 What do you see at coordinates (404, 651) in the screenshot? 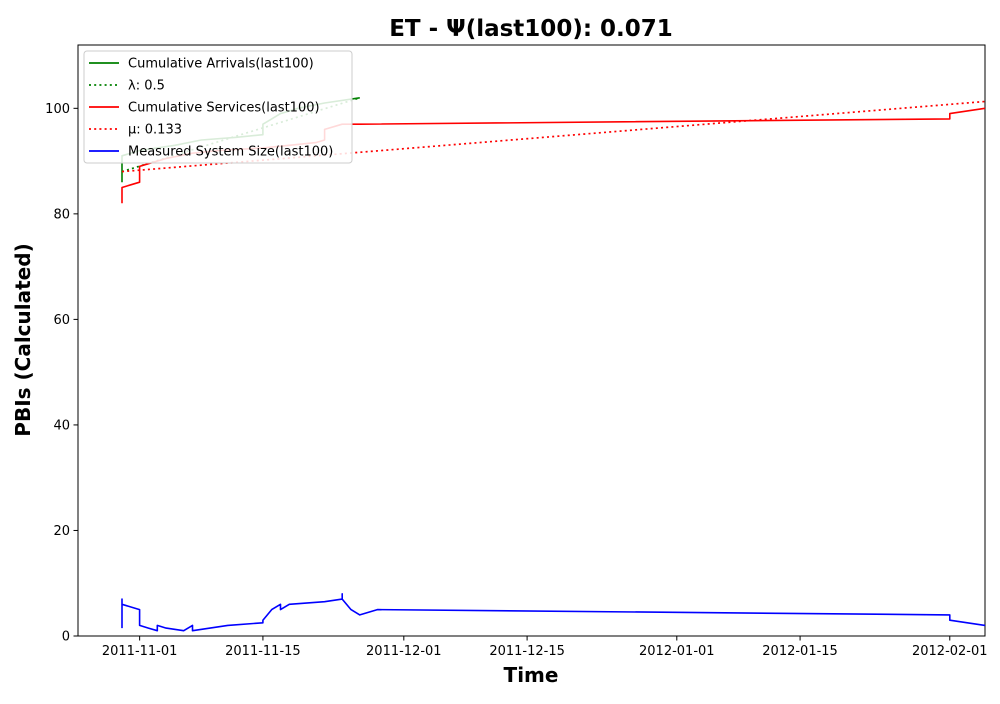
I see `x-tick-label: 2011-12-01` at bounding box center [404, 651].